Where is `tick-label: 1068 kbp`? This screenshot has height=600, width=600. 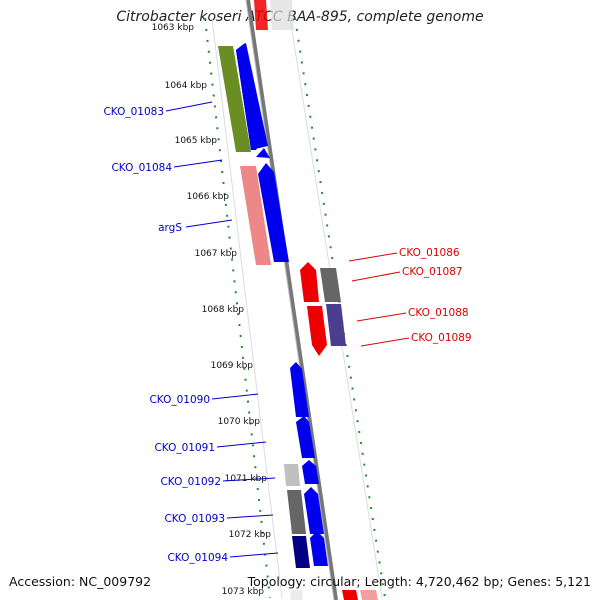
tick-label: 1068 kbp is located at coordinates (223, 310).